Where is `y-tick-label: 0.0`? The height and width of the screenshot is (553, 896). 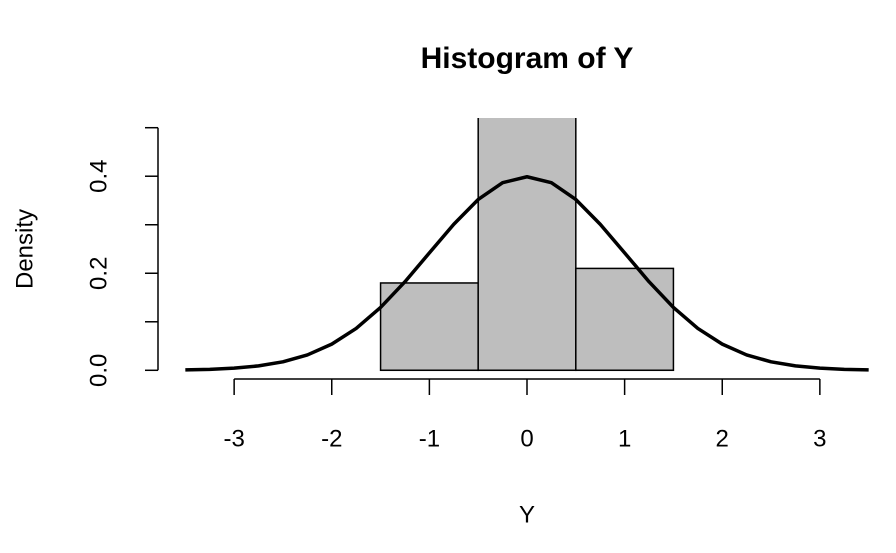 y-tick-label: 0.0 is located at coordinates (98, 370).